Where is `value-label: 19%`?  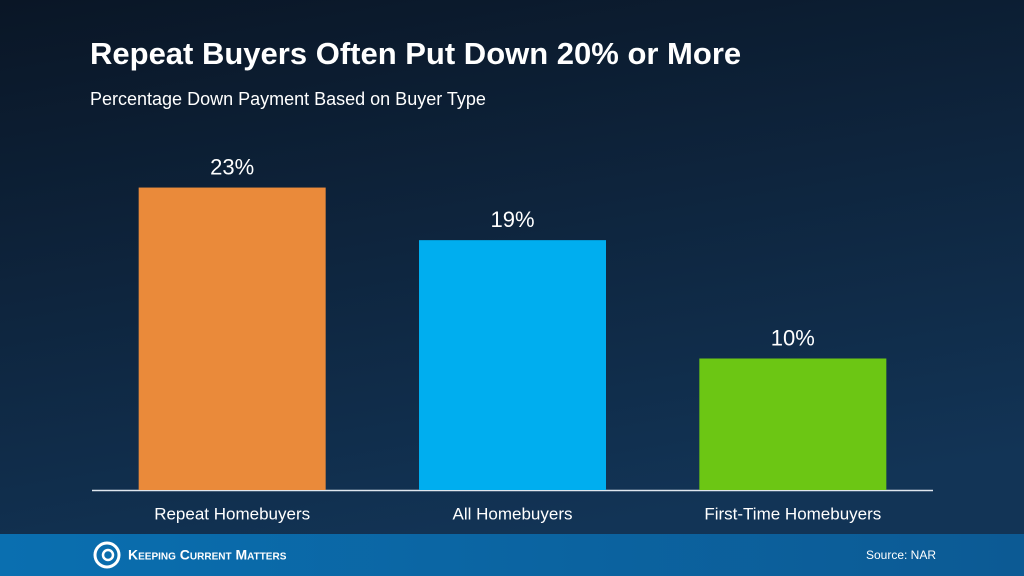 value-label: 19% is located at coordinates (512, 219).